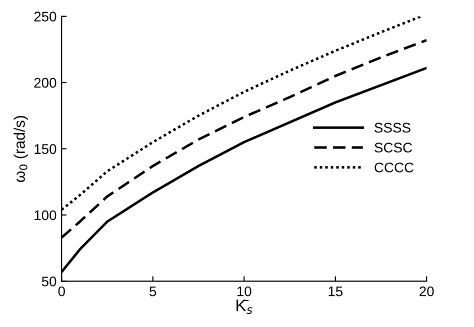 The height and width of the screenshot is (327, 474). I want to click on x-tick-label: 0, so click(61, 291).